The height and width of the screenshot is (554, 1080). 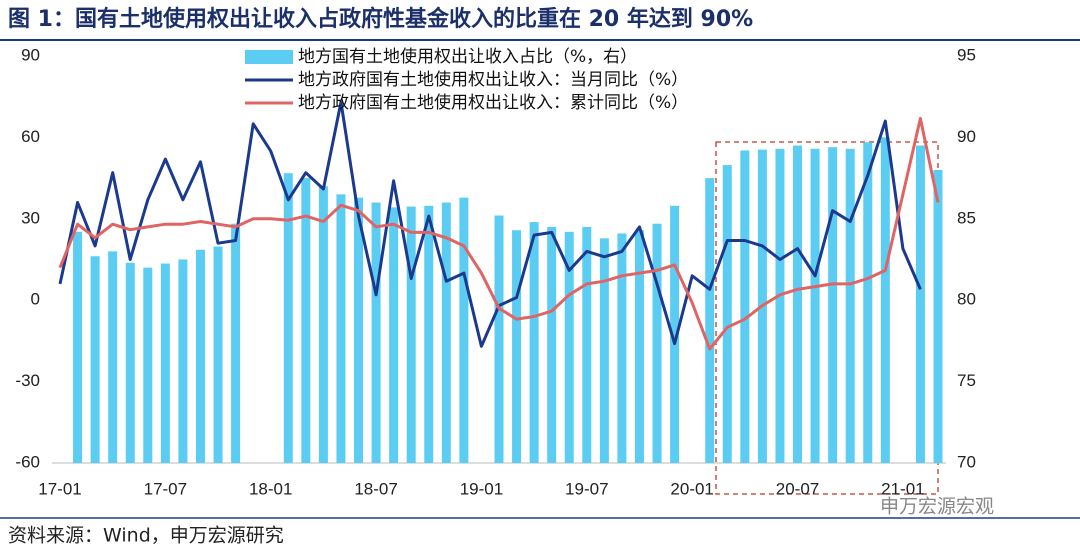 What do you see at coordinates (966, 136) in the screenshot?
I see `y2-tick-label: 90` at bounding box center [966, 136].